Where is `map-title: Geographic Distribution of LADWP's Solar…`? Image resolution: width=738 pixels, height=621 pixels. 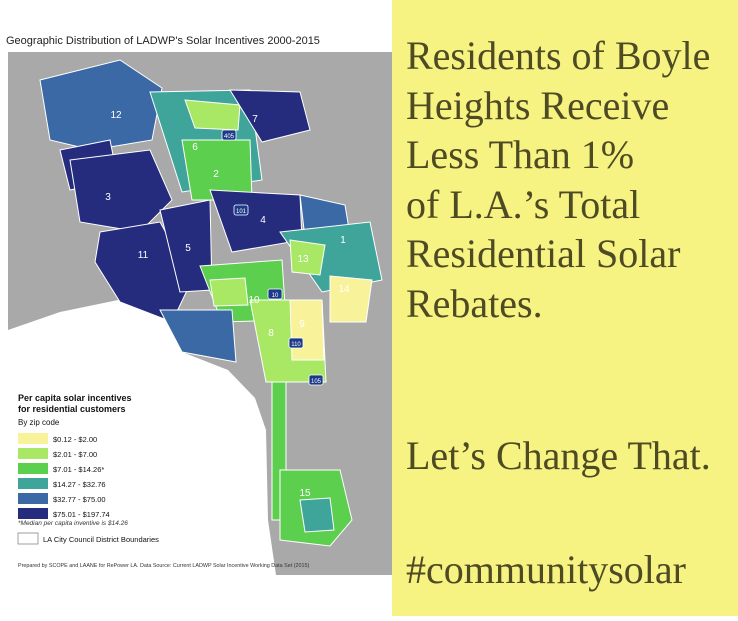
map-title: Geographic Distribution of LADWP's Solar… is located at coordinates (163, 41).